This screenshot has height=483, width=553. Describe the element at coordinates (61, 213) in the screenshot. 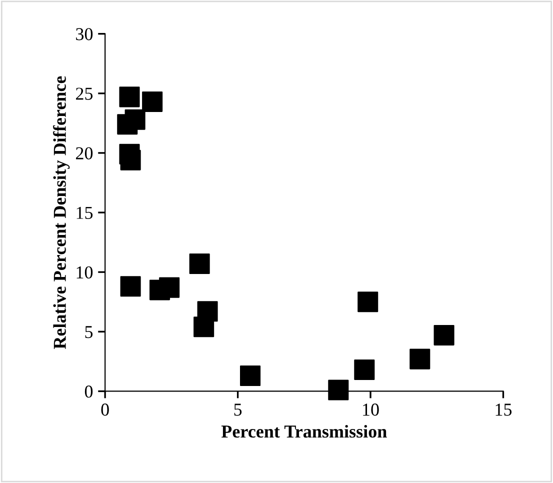

I see `y-axis-title: Relative Percent Density Difference` at that location.